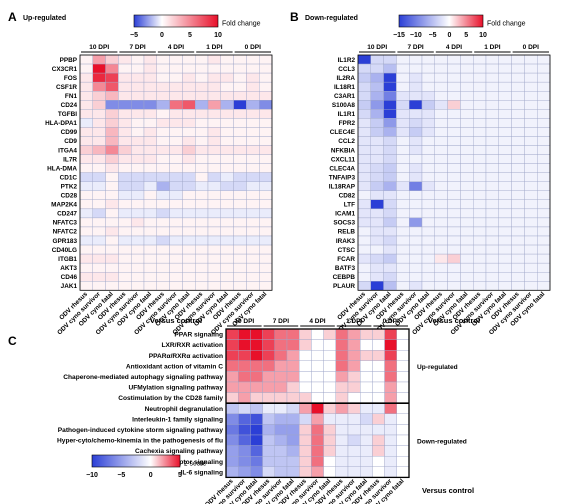  What do you see at coordinates (342, 186) in the screenshot?
I see `row-label: IL18RAP` at bounding box center [342, 186].